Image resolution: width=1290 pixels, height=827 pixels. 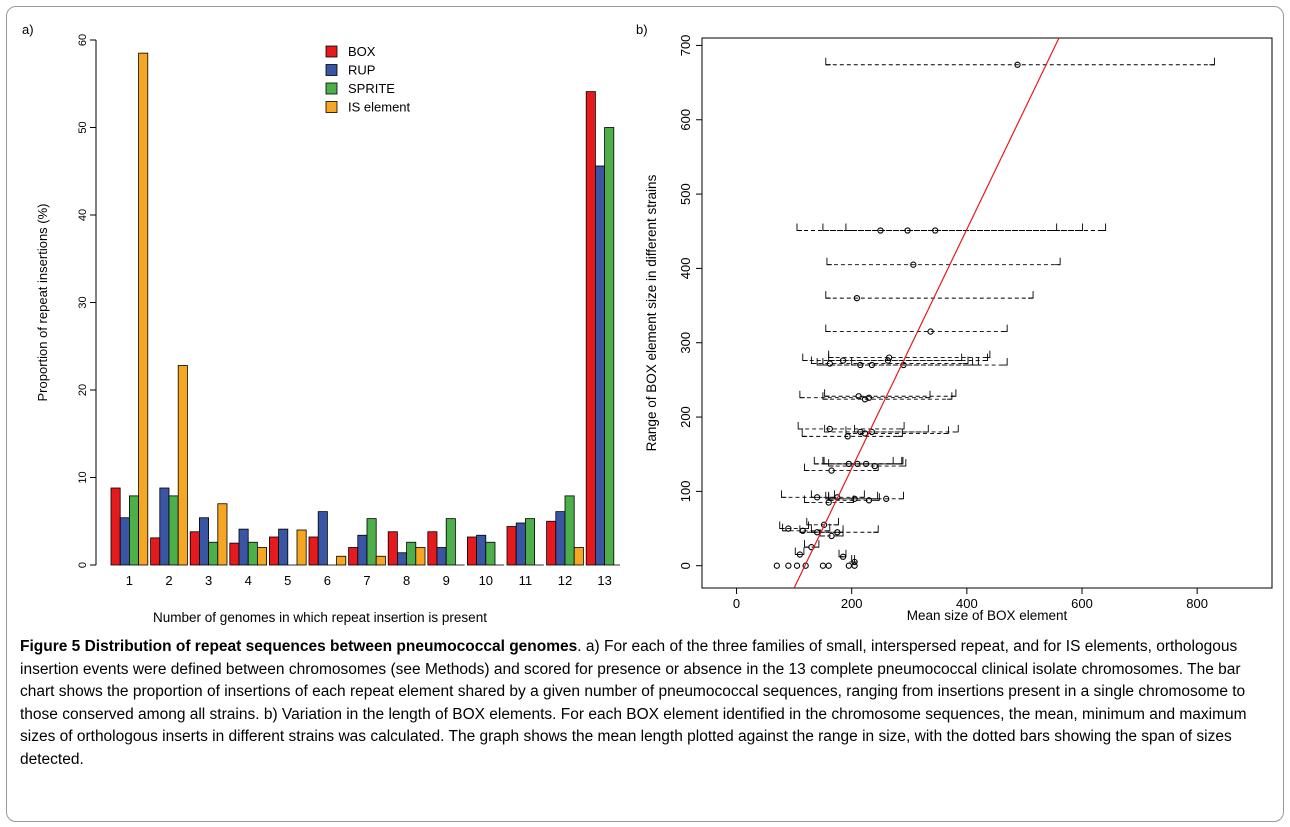 What do you see at coordinates (565, 580) in the screenshot?
I see `x-tick-label: 12` at bounding box center [565, 580].